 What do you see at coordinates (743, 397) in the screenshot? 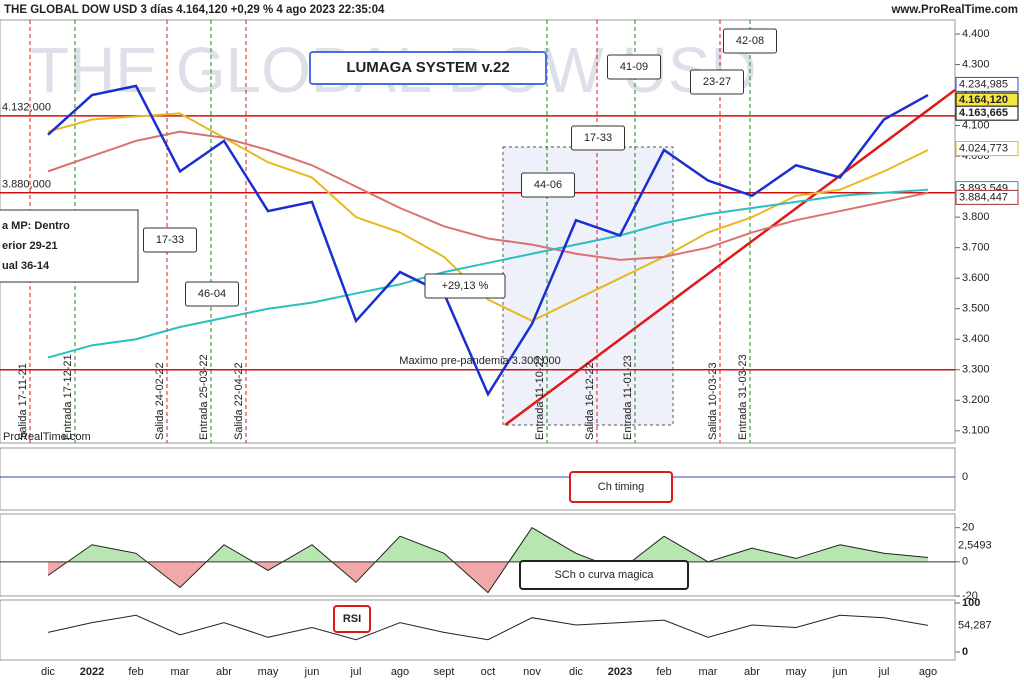
I see `signal-label: Entrada 31-03-23` at bounding box center [743, 397].